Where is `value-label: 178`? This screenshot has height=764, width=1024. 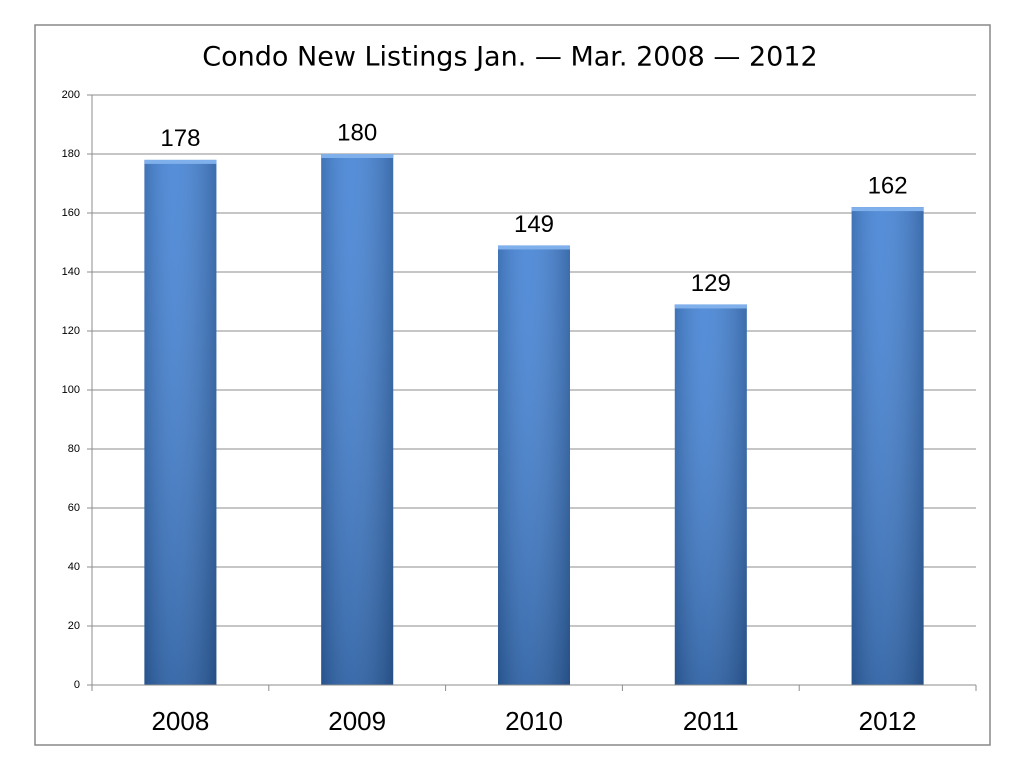 value-label: 178 is located at coordinates (180, 138).